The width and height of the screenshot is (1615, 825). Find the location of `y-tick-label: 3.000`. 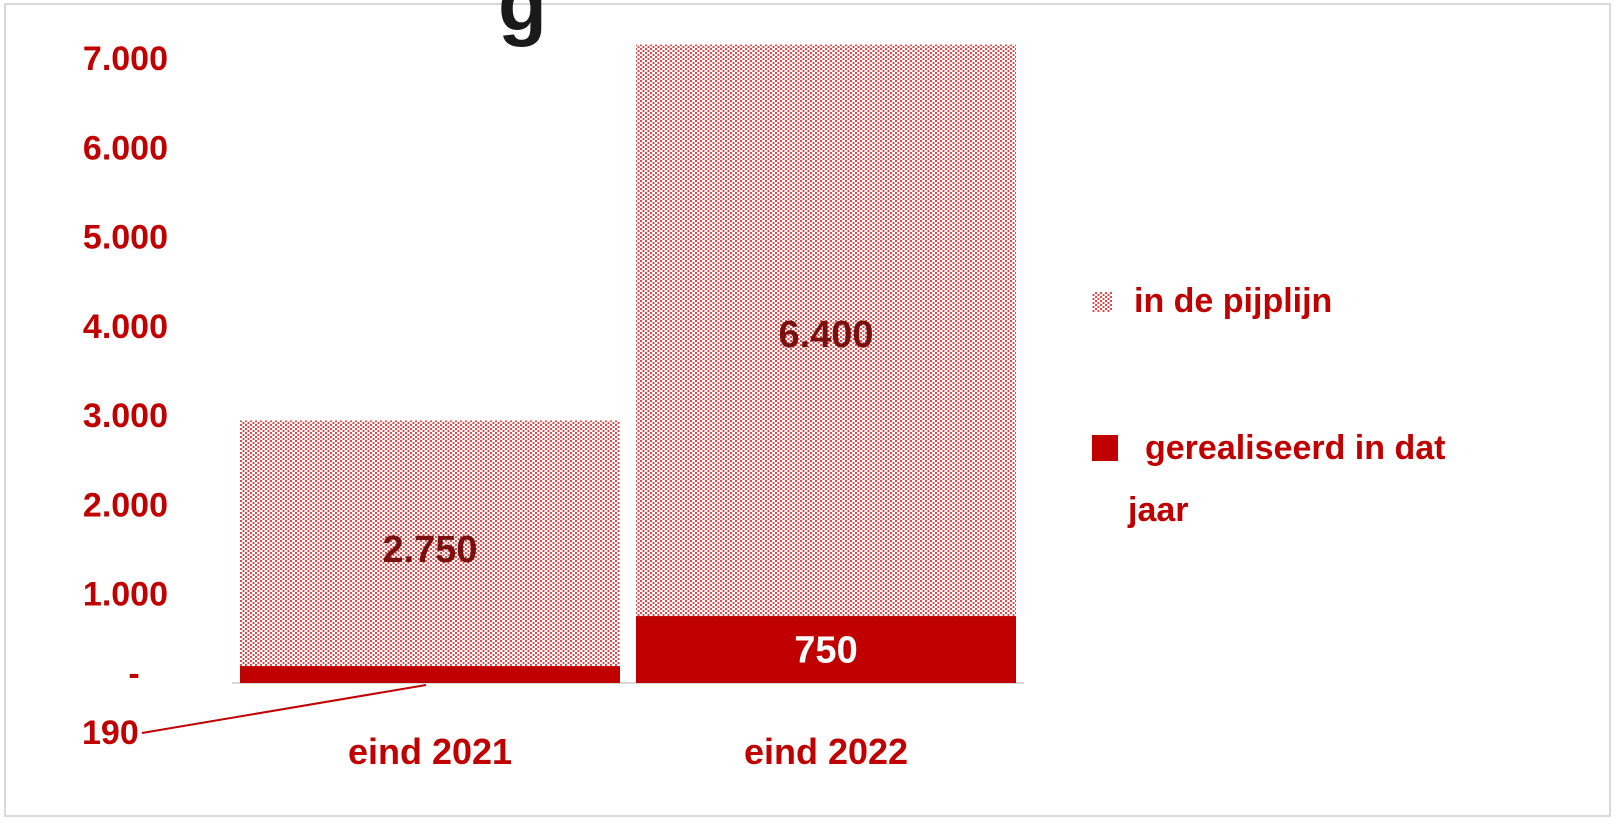

y-tick-label: 3.000 is located at coordinates (125, 416).